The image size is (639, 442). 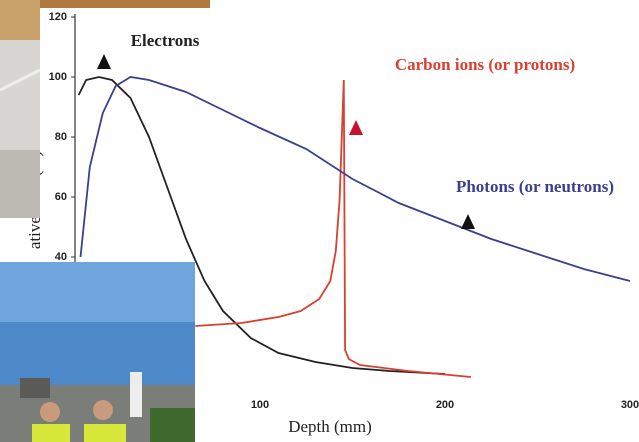 I want to click on photo-bottom, so click(x=97, y=352).